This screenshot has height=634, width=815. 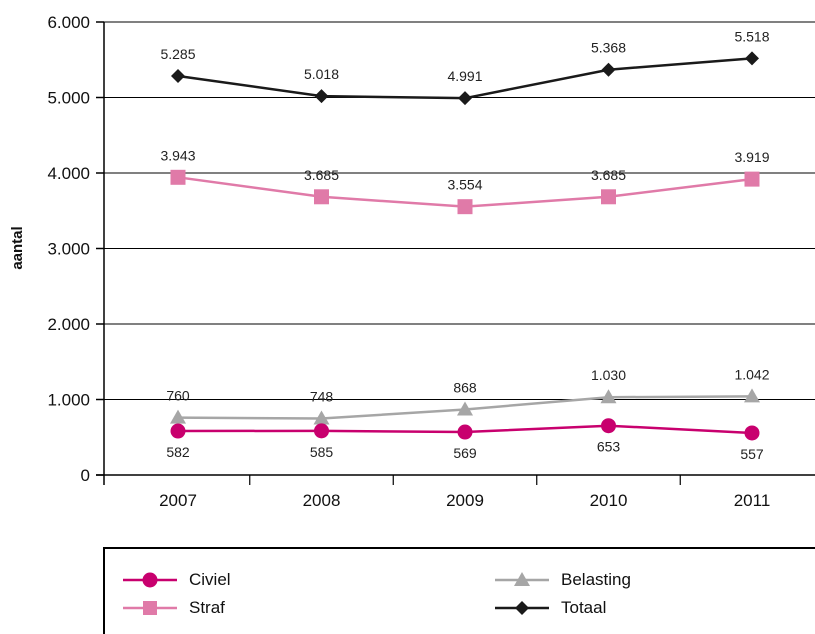 What do you see at coordinates (178, 396) in the screenshot?
I see `data-label-belasting: 760` at bounding box center [178, 396].